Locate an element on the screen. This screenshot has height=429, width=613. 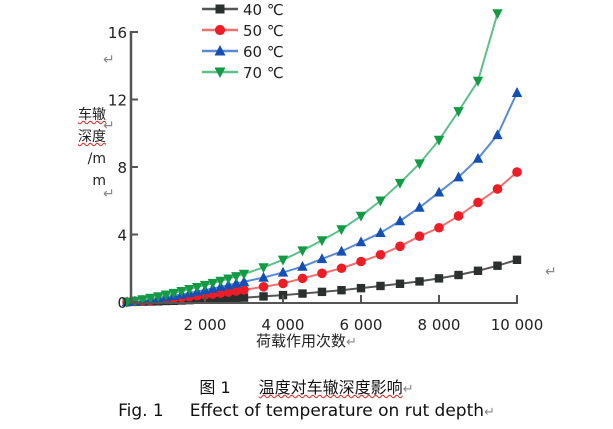
x-tick-label: 2 000 is located at coordinates (205, 325).